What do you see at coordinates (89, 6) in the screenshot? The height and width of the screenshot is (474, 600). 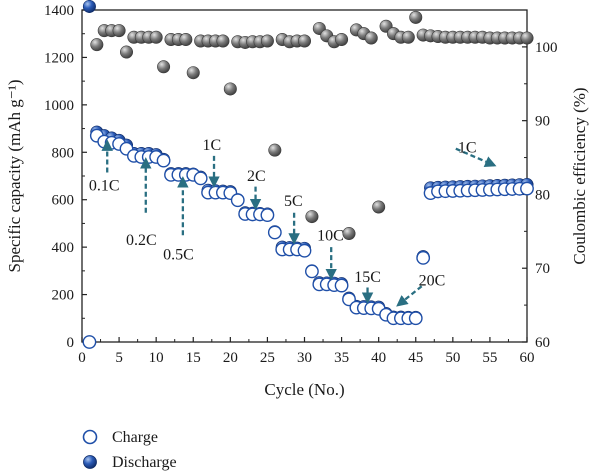 I see `discharge-point` at bounding box center [89, 6].